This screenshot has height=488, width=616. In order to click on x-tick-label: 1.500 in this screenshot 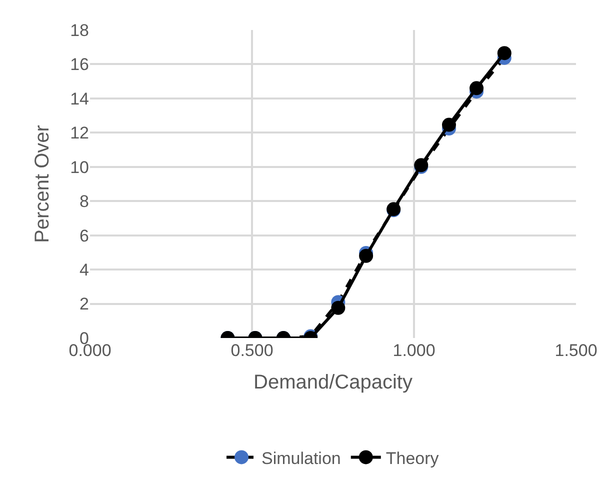, I will do `click(576, 350)`.